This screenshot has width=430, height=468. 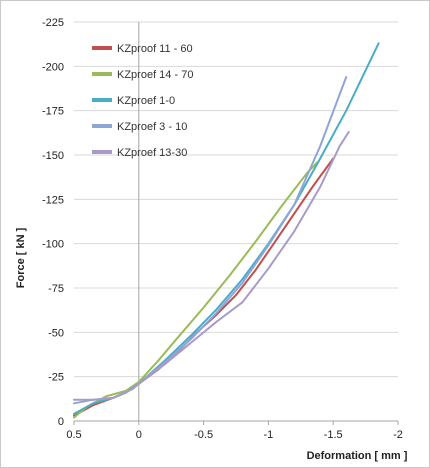 What do you see at coordinates (152, 127) in the screenshot?
I see `legend-label: KZproef 3 - 10` at bounding box center [152, 127].